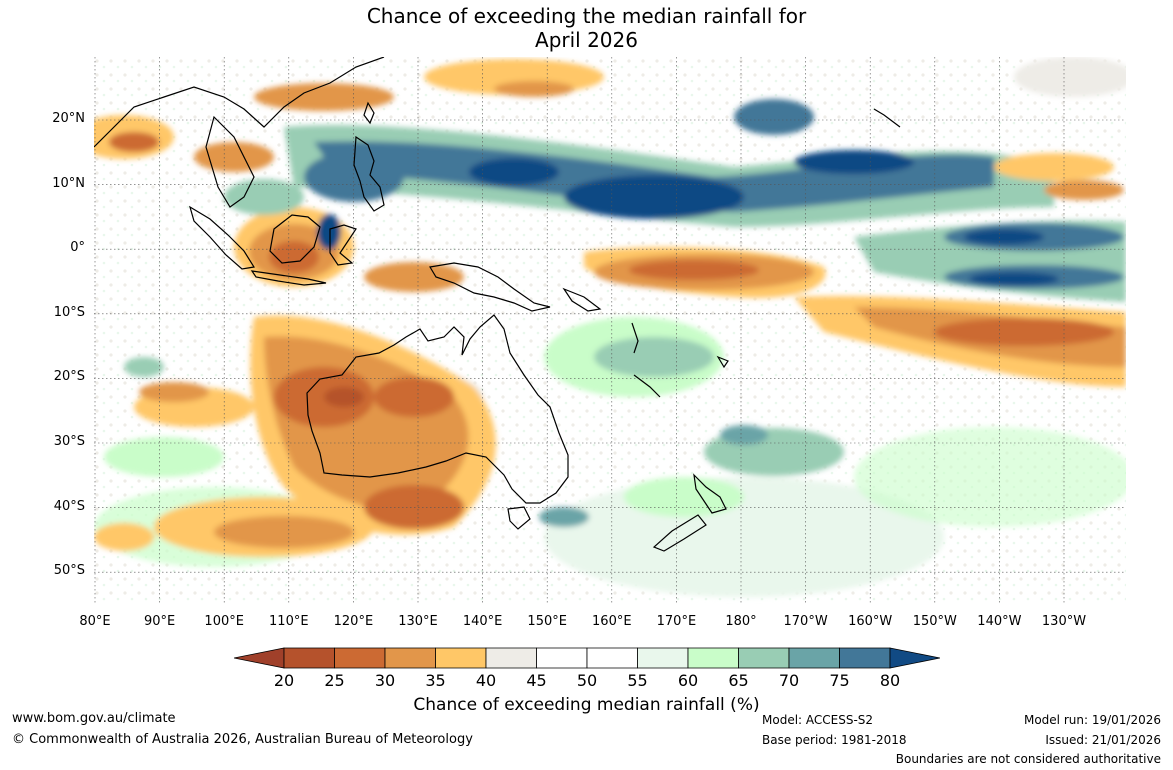 This screenshot has width=1173, height=770. I want to click on latitude-label: 20°N, so click(68, 118).